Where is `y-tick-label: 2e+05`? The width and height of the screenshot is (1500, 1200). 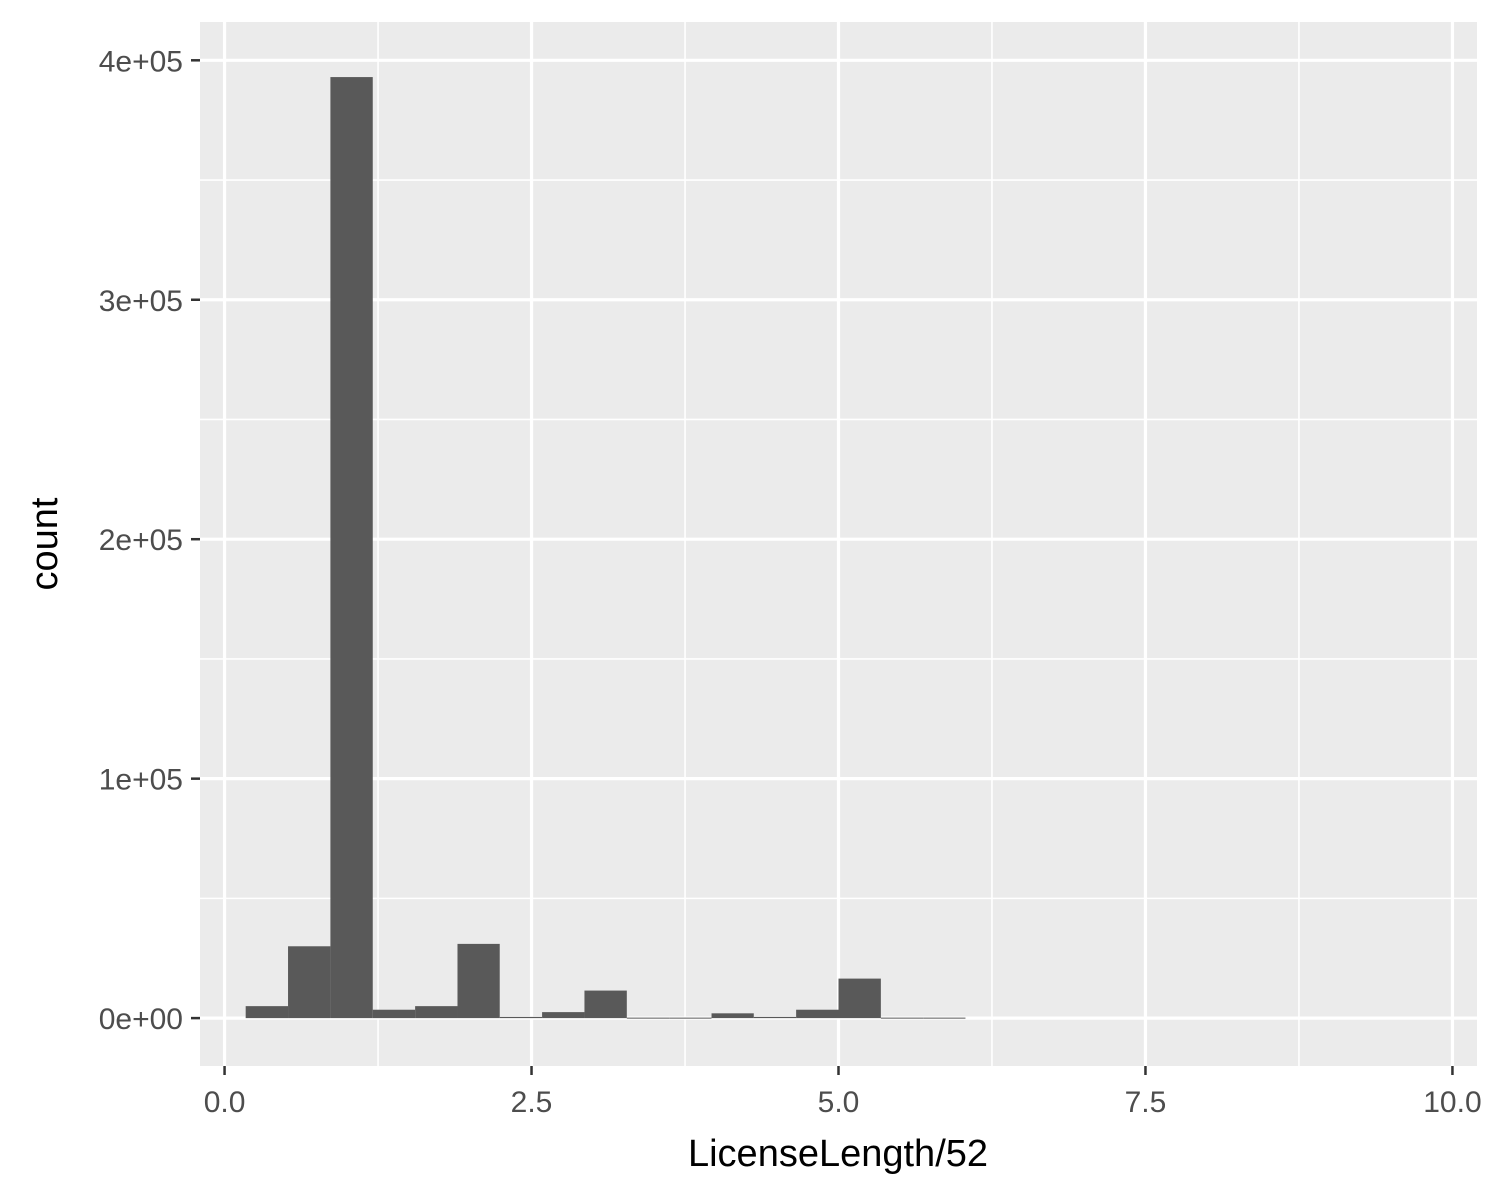
y-tick-label: 2e+05 is located at coordinates (141, 540).